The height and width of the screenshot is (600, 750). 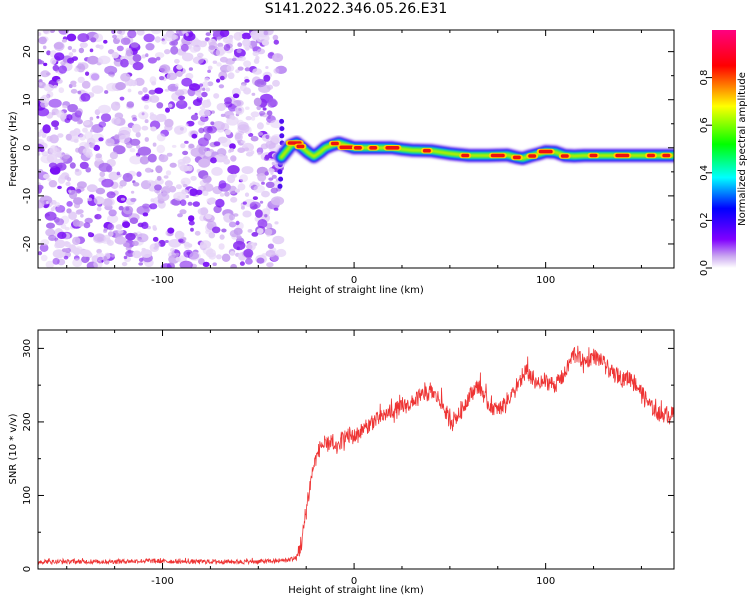 What do you see at coordinates (473, 150) in the screenshot?
I see `signal-ridge` at bounding box center [473, 150].